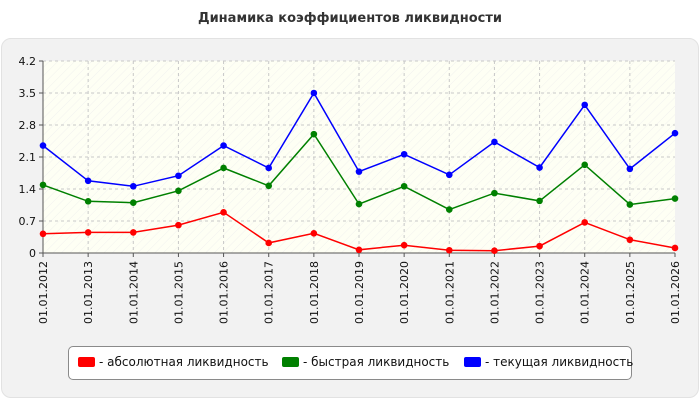 The height and width of the screenshot is (400, 700). Describe the element at coordinates (88, 292) in the screenshot. I see `x-tick-label: 01.01.2013` at that location.